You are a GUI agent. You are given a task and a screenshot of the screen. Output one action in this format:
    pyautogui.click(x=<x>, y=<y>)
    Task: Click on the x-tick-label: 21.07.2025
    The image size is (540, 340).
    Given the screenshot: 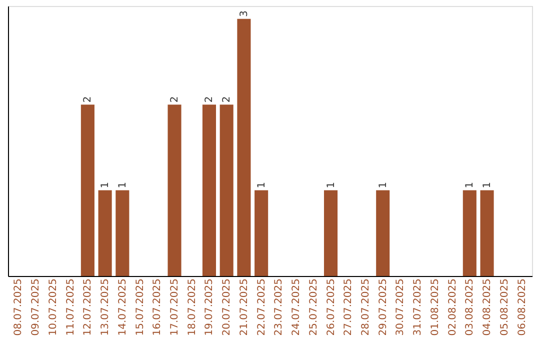 What is the action you would take?
    pyautogui.click(x=244, y=307)
    